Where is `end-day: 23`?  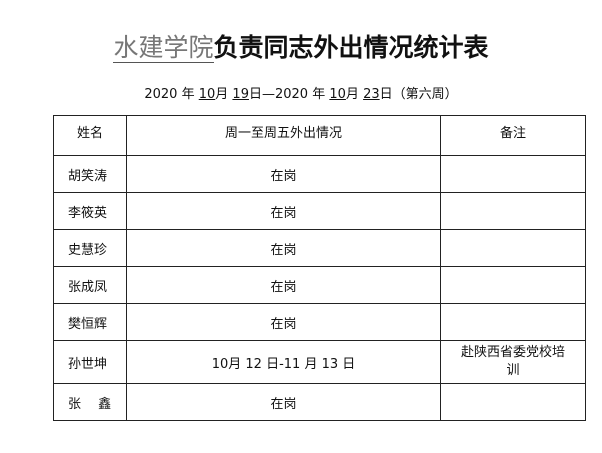 end-day: 23 is located at coordinates (371, 94).